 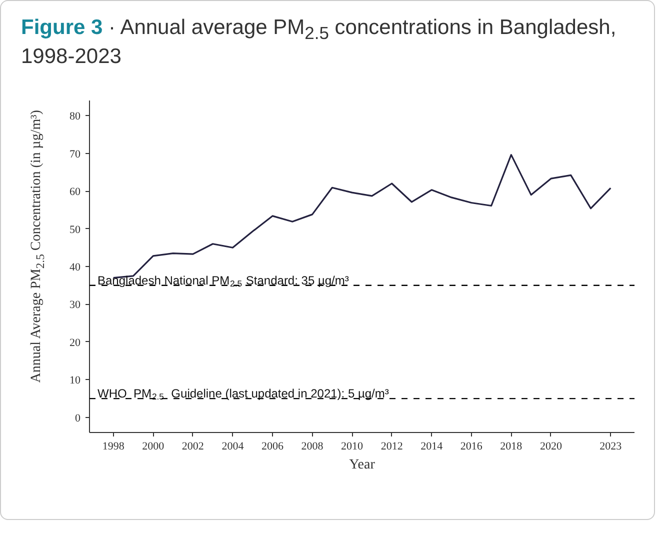 What do you see at coordinates (471, 446) in the screenshot?
I see `x-tick-label: 2016` at bounding box center [471, 446].